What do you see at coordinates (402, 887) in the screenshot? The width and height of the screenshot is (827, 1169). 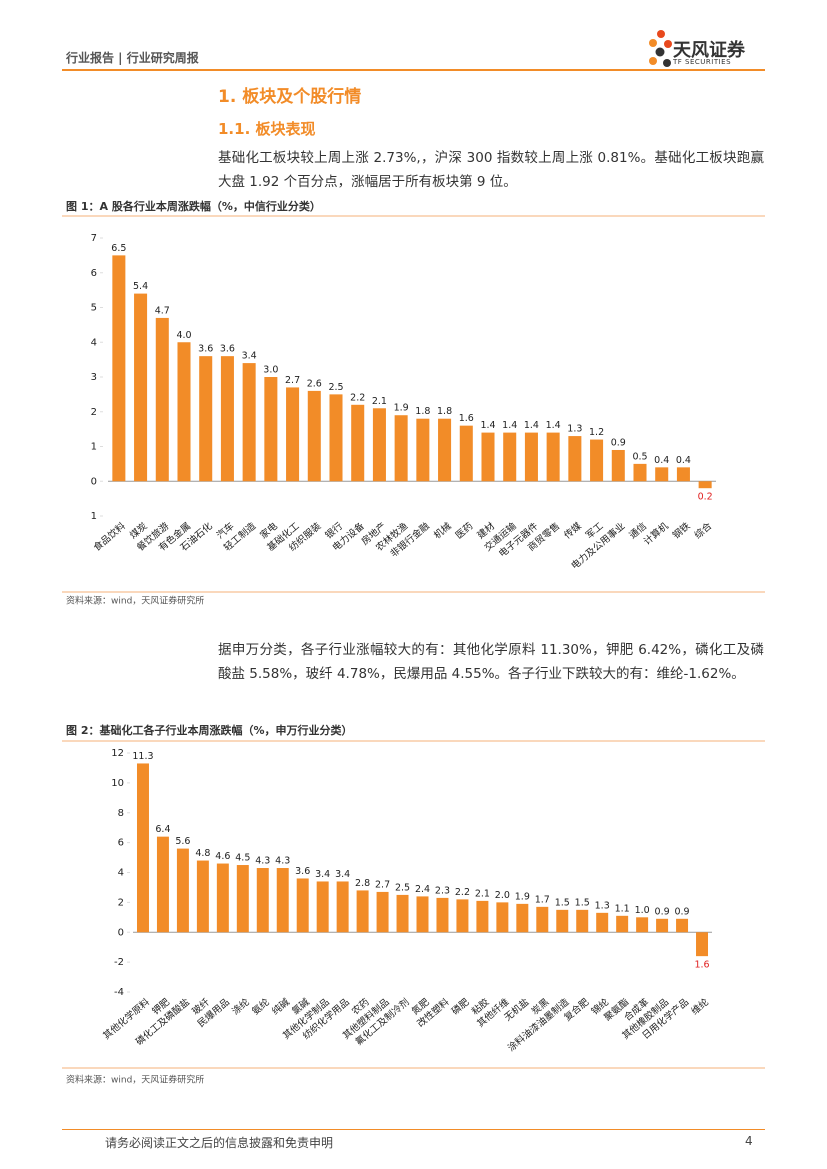 I see `value-label: 2.5` at bounding box center [402, 887].